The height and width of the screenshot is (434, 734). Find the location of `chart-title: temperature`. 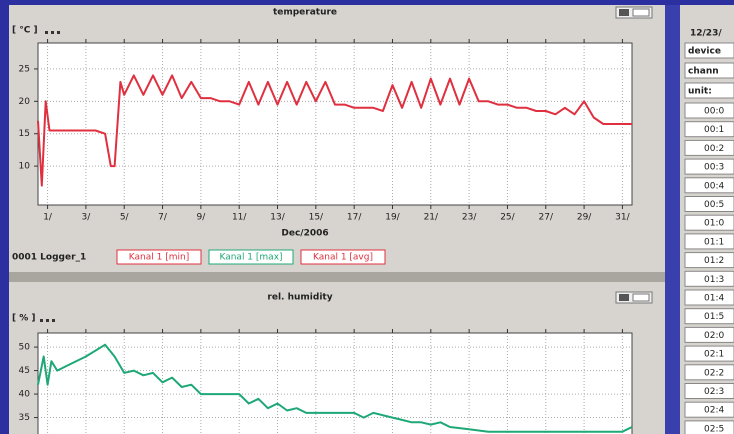

chart-title: temperature is located at coordinates (305, 13).